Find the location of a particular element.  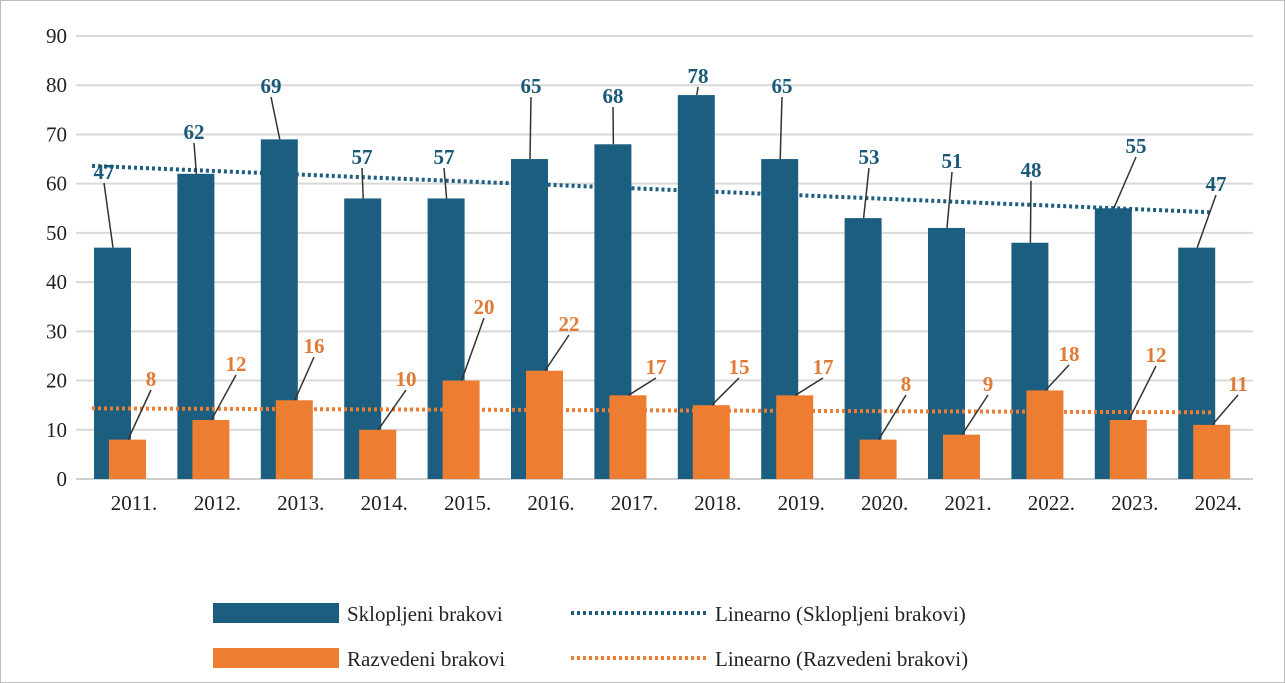

y-tick-label: 90 is located at coordinates (56, 36).